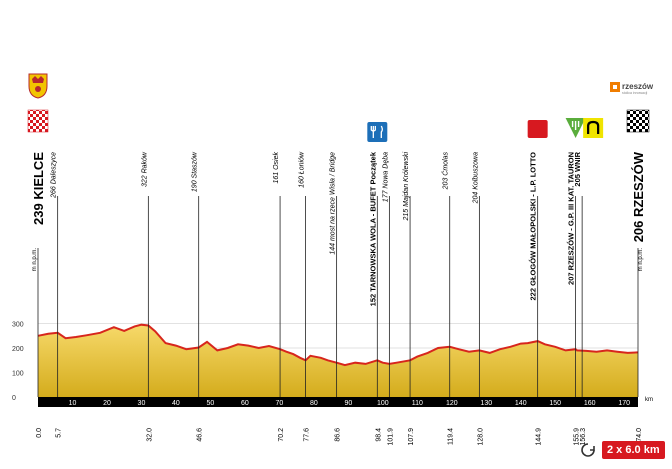  What do you see at coordinates (144, 169) in the screenshot?
I see `waypoint-label: 322 Raków` at bounding box center [144, 169].